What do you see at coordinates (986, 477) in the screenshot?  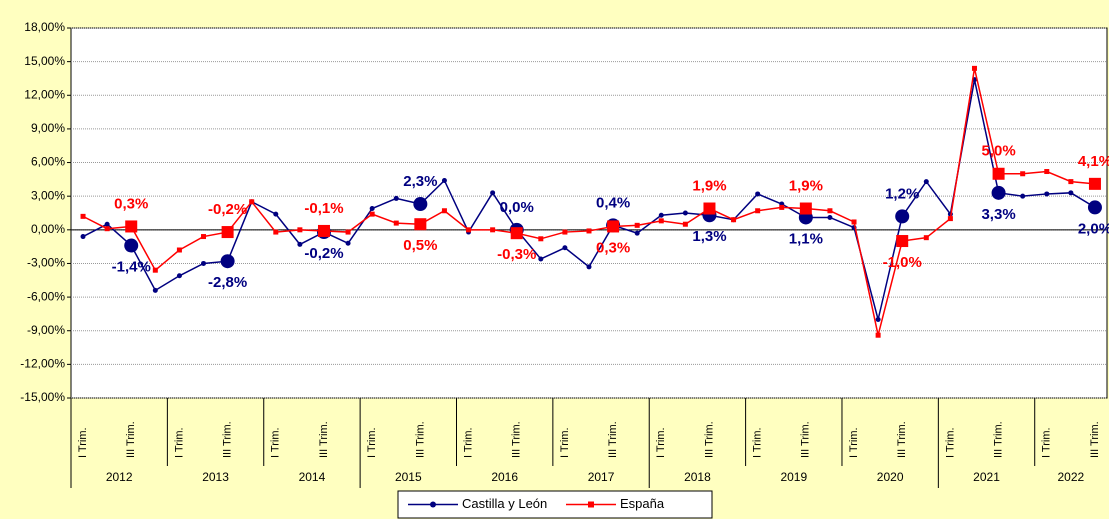 I see `year-label: 2021` at bounding box center [986, 477].